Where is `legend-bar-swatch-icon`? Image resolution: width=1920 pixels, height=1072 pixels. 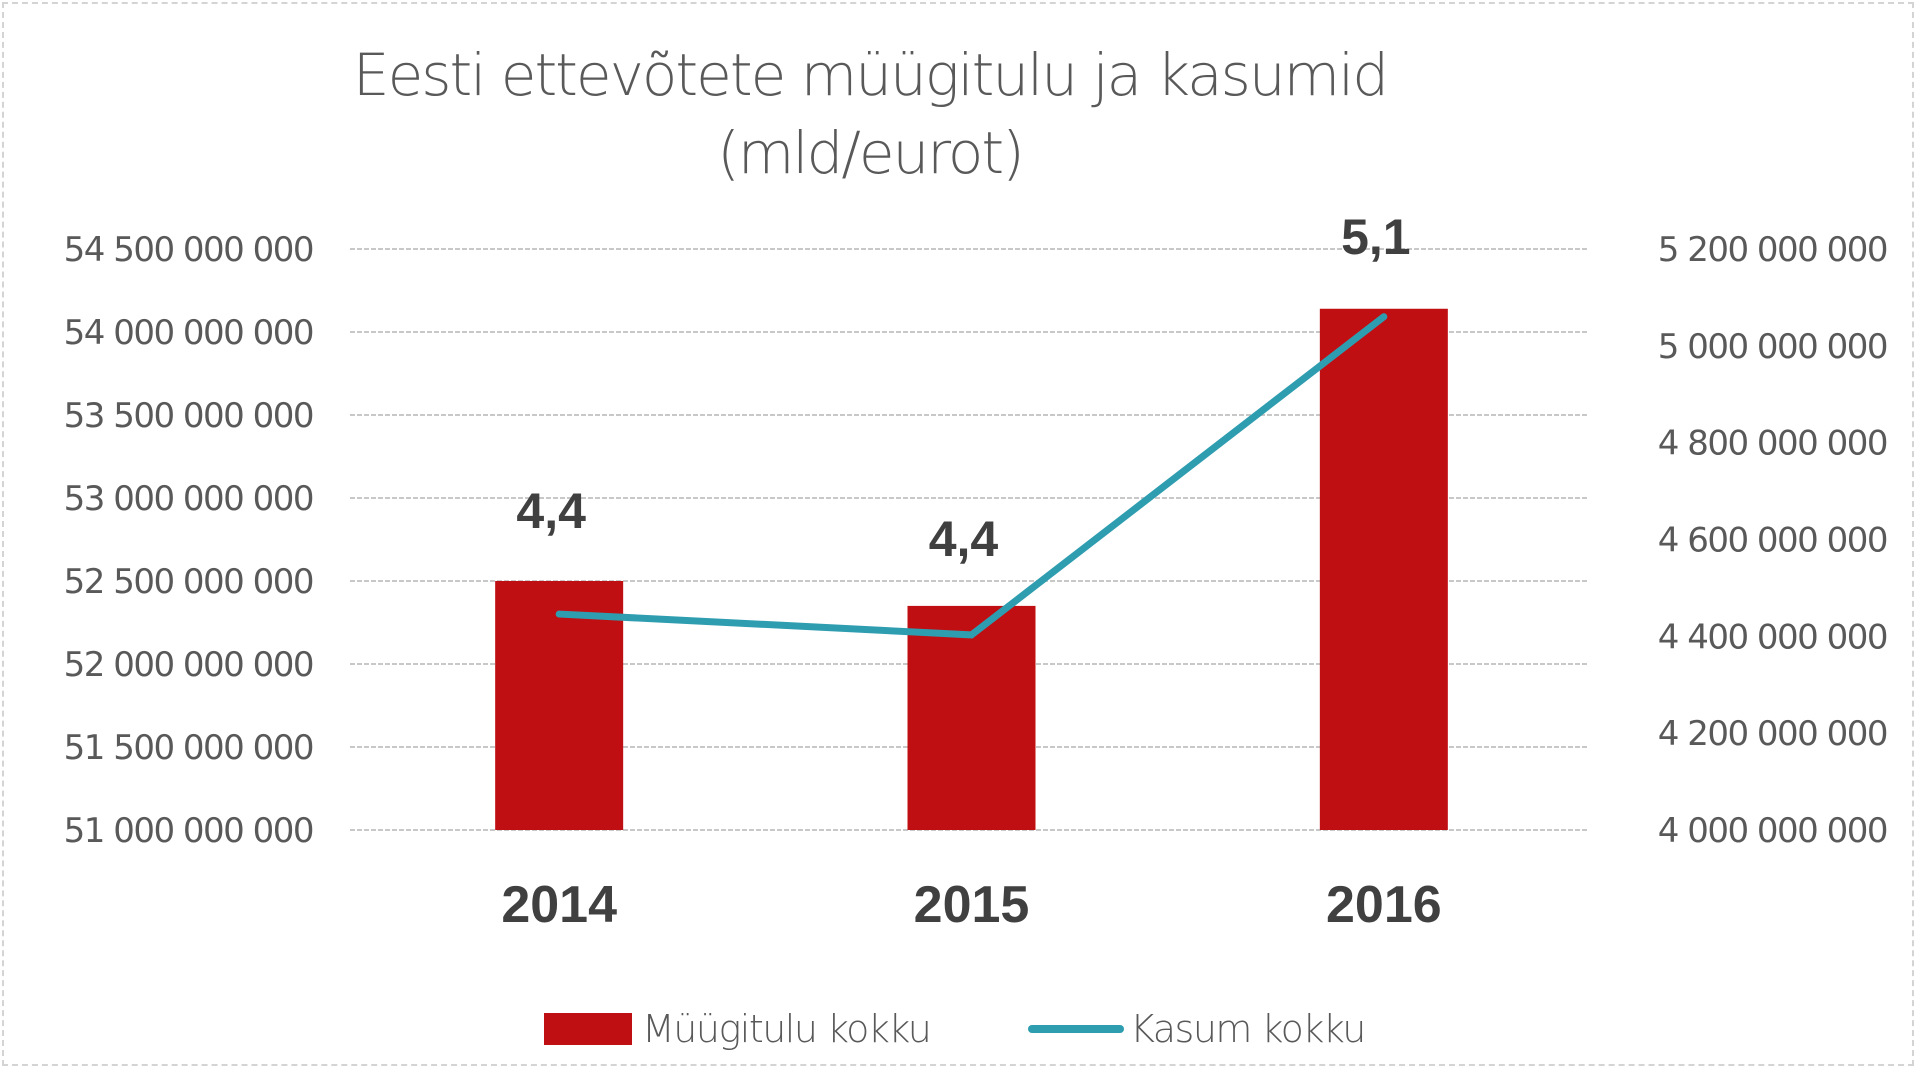 legend-bar-swatch-icon is located at coordinates (588, 1029).